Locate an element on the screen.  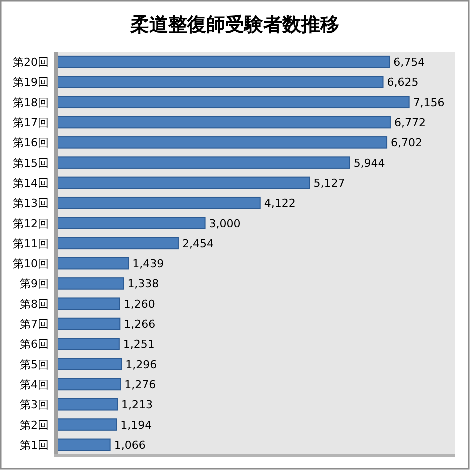
data-label: 3,000 is located at coordinates (225, 223).